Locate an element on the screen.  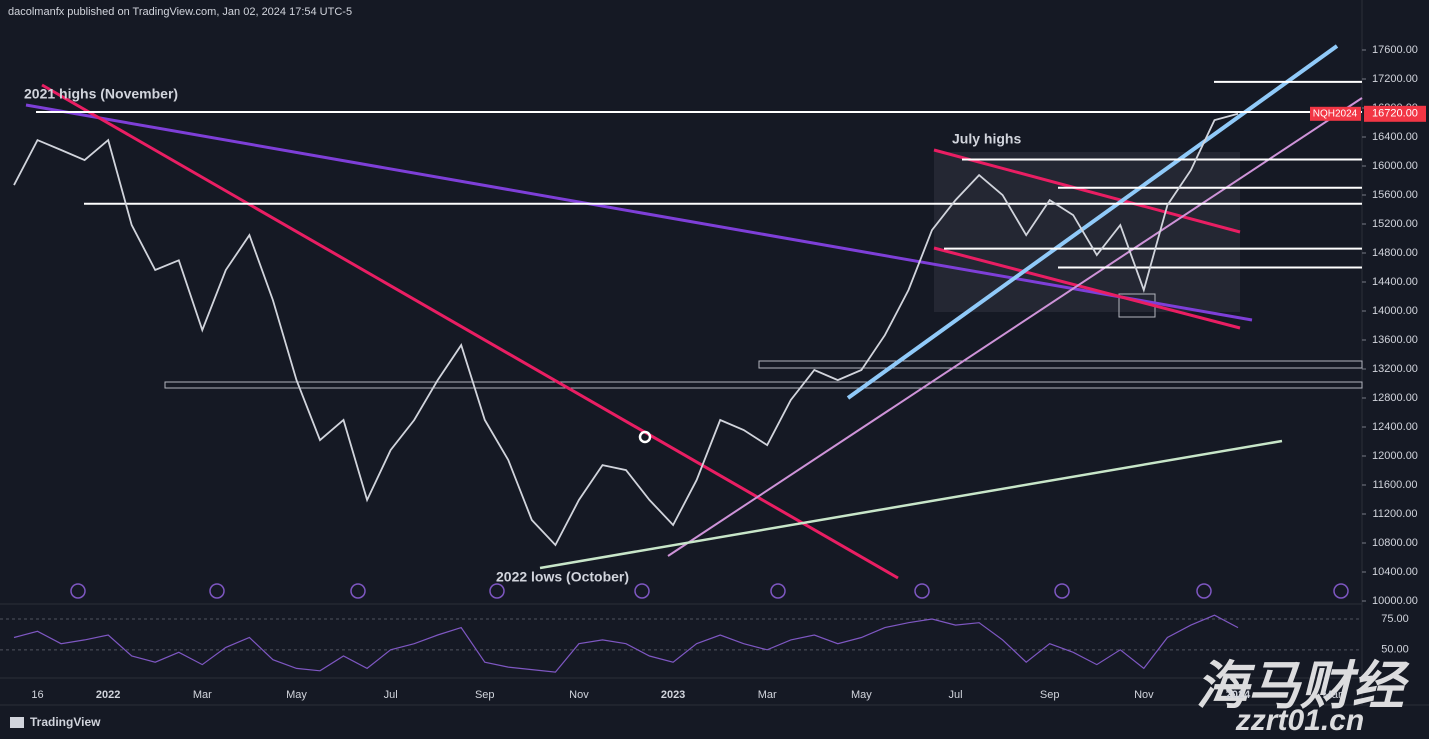
annotation: 2022 lows (October) is located at coordinates (562, 577).